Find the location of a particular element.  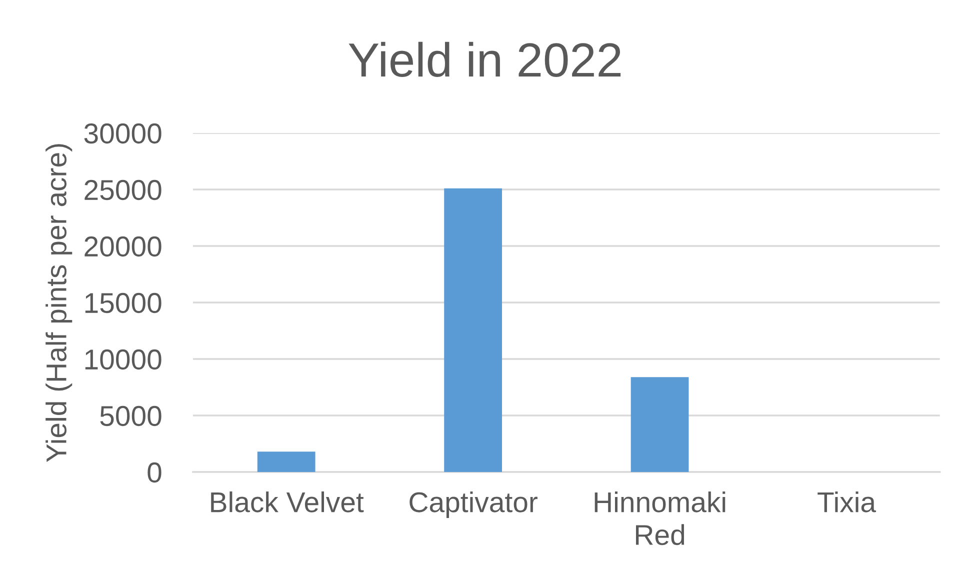

y-tick-label: 20000 is located at coordinates (123, 246).